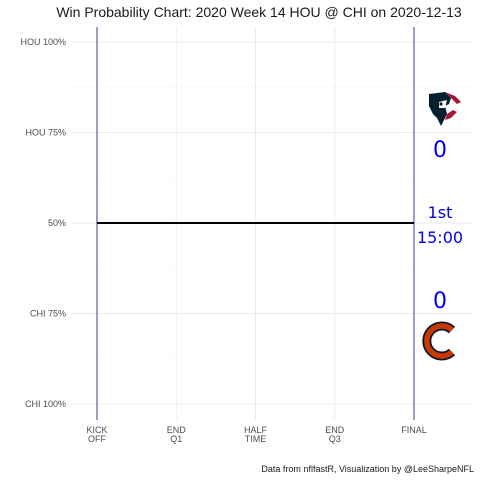  I want to click on y-tick-label: CHI 100%, so click(45, 404).